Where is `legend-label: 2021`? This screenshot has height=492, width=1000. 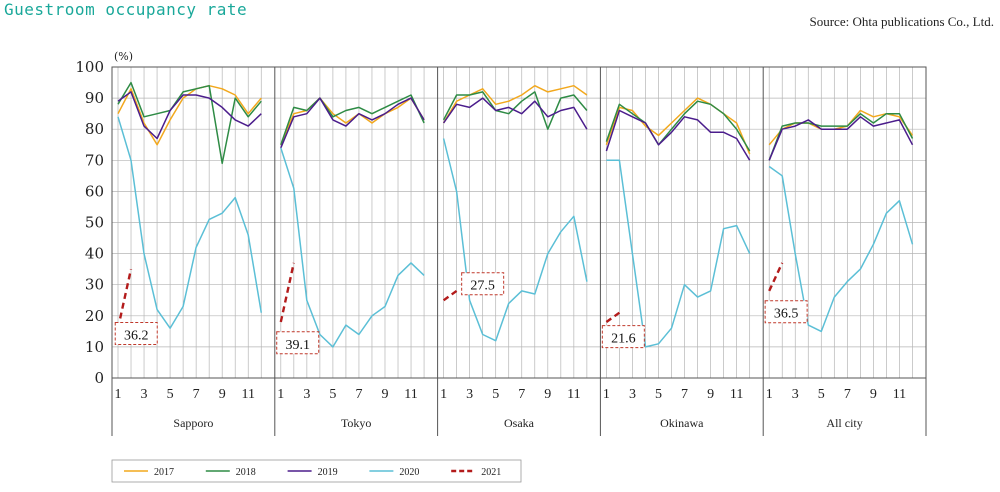
legend-label: 2021 is located at coordinates (491, 472).